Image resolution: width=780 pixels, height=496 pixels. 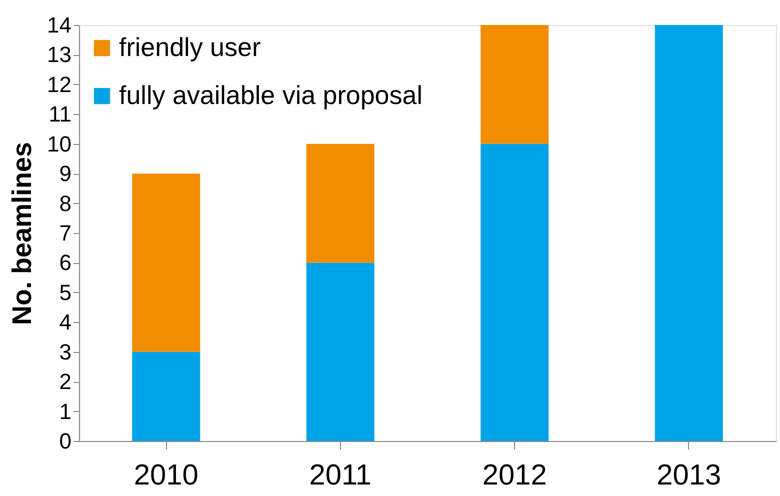 What do you see at coordinates (59, 55) in the screenshot?
I see `y-tick-label: 13` at bounding box center [59, 55].